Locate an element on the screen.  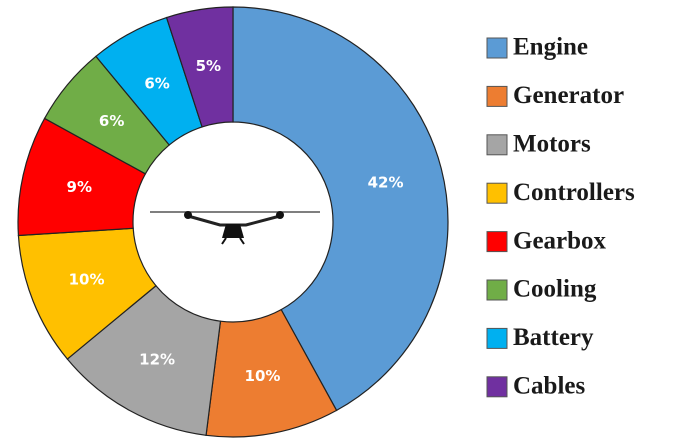
value-label: 9% is located at coordinates (79, 187).